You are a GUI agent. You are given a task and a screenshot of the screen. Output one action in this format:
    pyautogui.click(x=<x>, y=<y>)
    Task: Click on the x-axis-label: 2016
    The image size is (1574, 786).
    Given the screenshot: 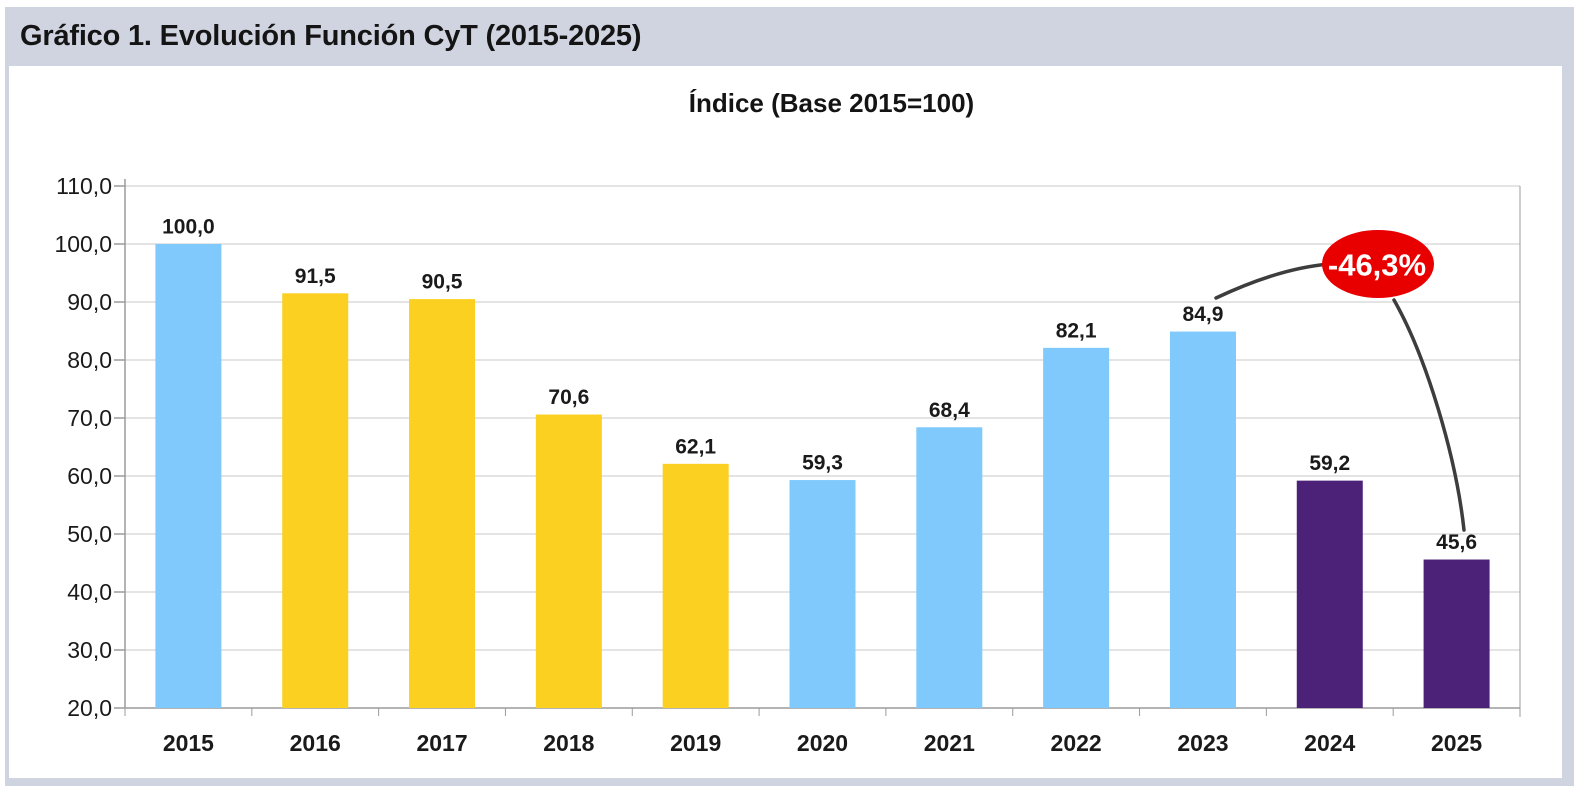 What is the action you would take?
    pyautogui.click(x=315, y=743)
    